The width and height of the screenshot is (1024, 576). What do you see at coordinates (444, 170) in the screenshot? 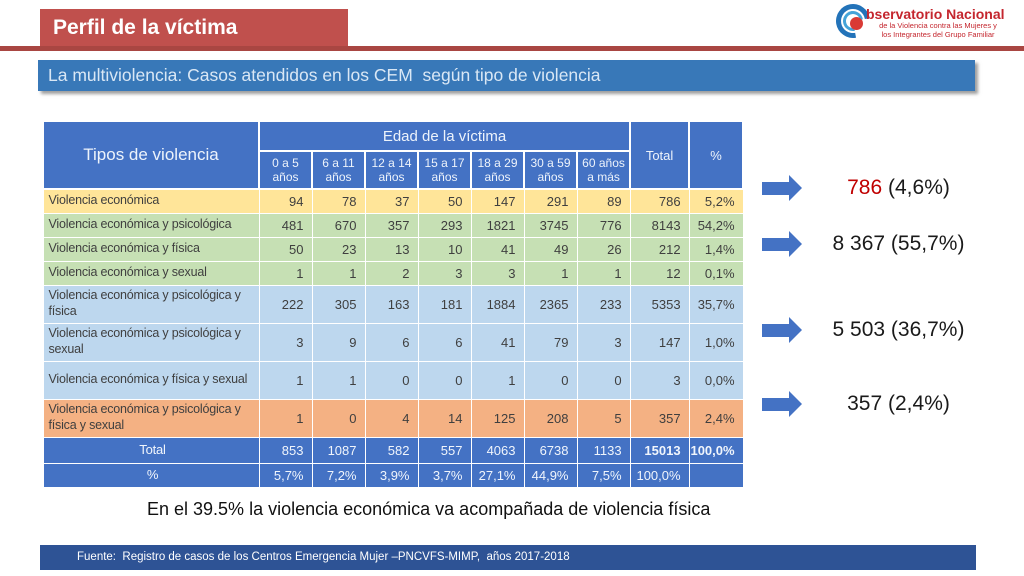
I see `col-header-age: 15 a 17 años` at bounding box center [444, 170].